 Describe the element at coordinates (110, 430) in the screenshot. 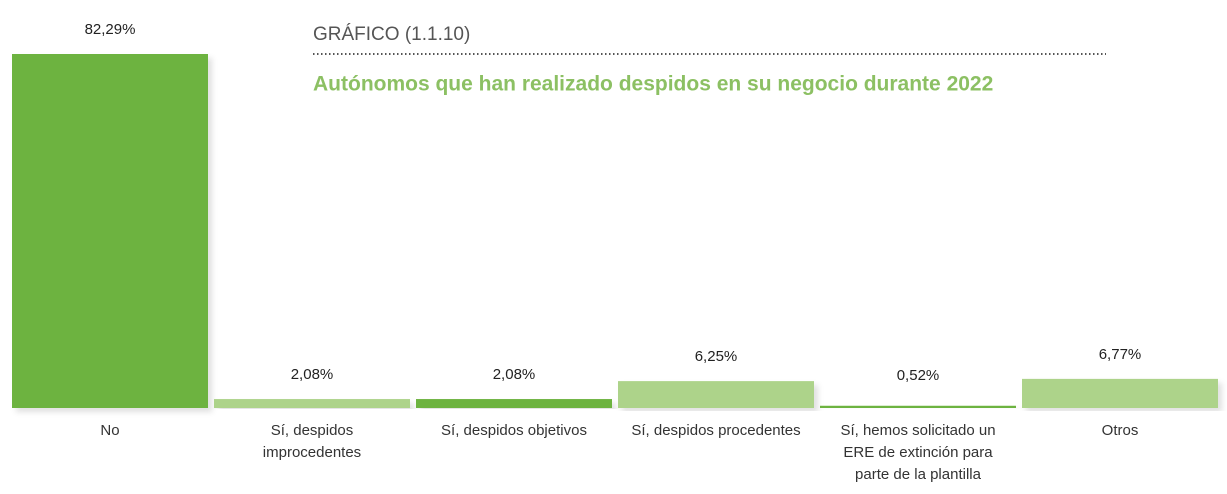

I see `x-tick-label: No` at that location.